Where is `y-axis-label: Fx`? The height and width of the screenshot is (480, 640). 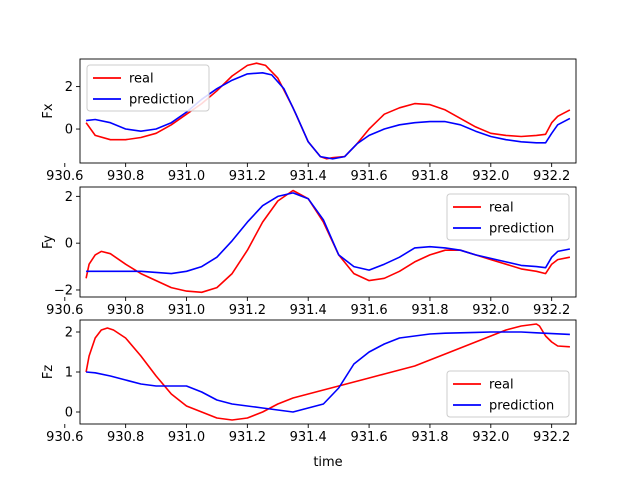
y-axis-label: Fx is located at coordinates (48, 110).